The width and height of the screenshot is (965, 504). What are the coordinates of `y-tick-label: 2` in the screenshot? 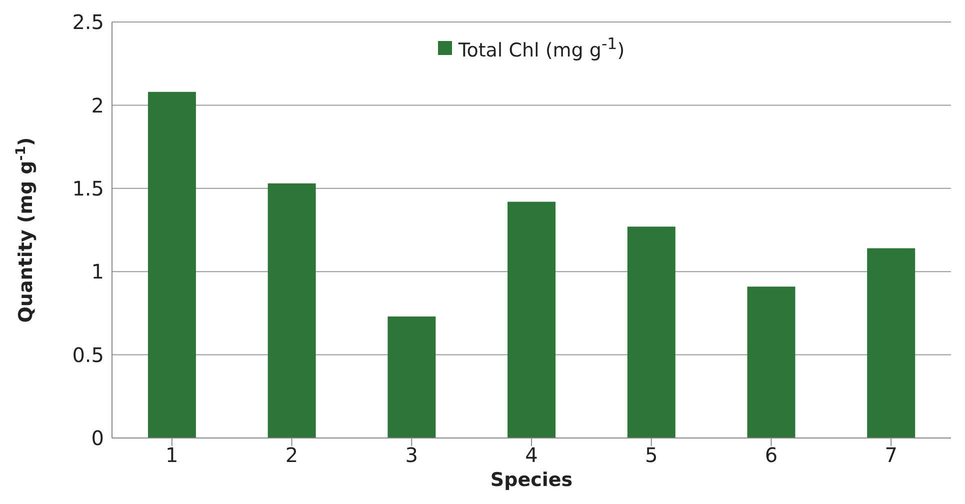 It's located at (97, 105).